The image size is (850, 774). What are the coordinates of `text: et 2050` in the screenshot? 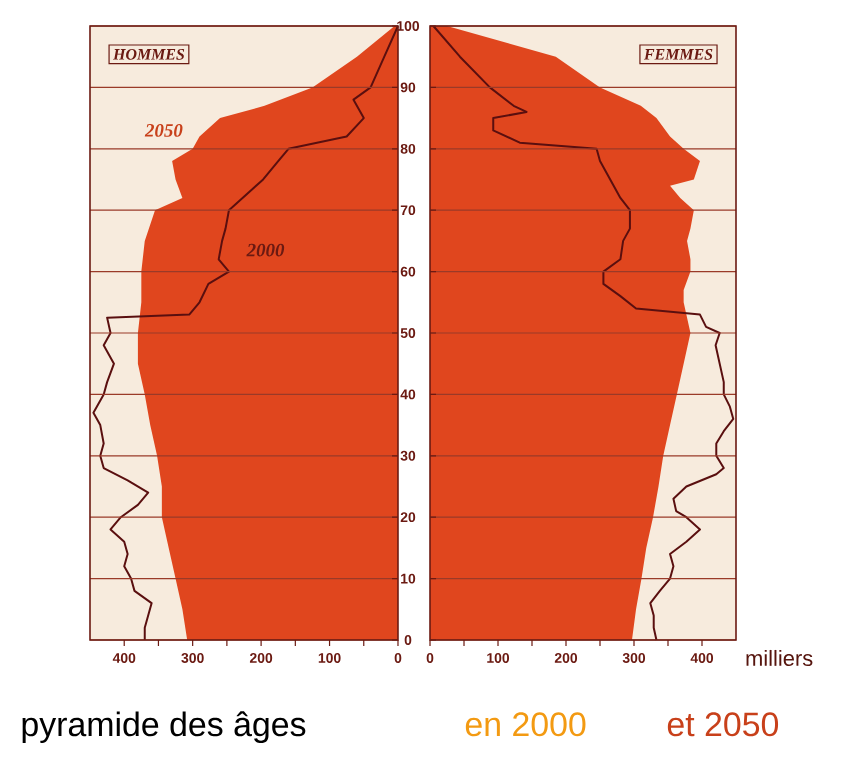 It's located at (723, 724).